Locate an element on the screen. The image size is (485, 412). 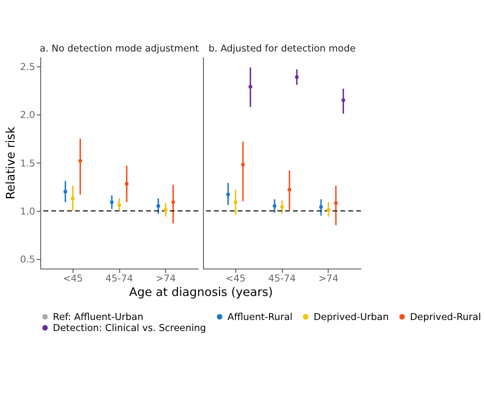
legend-label: Ref: Affluent-Urban is located at coordinates (98, 317).